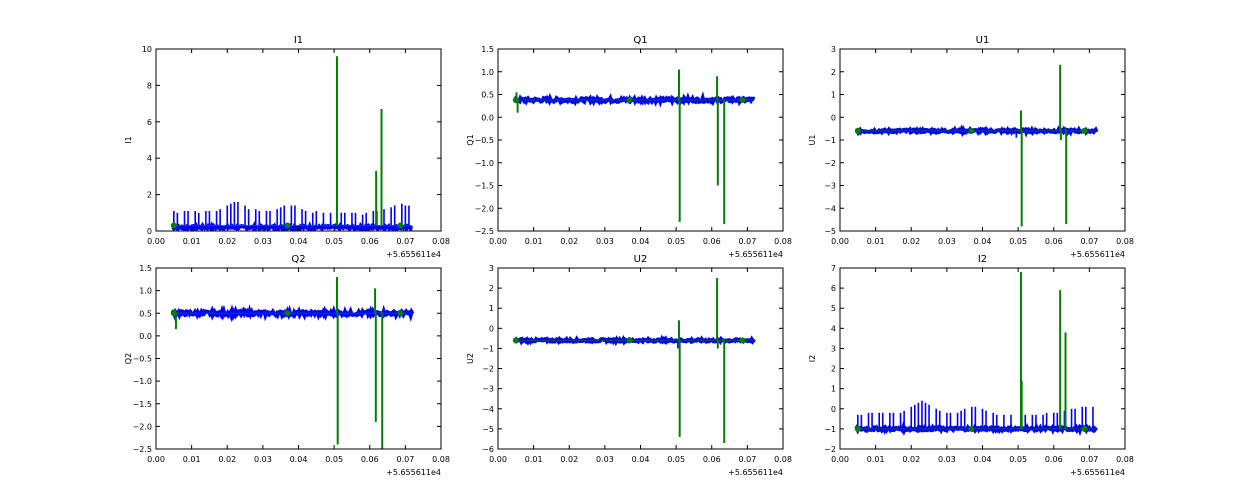 The image size is (1250, 500). I want to click on subplot-title: U1, so click(983, 40).